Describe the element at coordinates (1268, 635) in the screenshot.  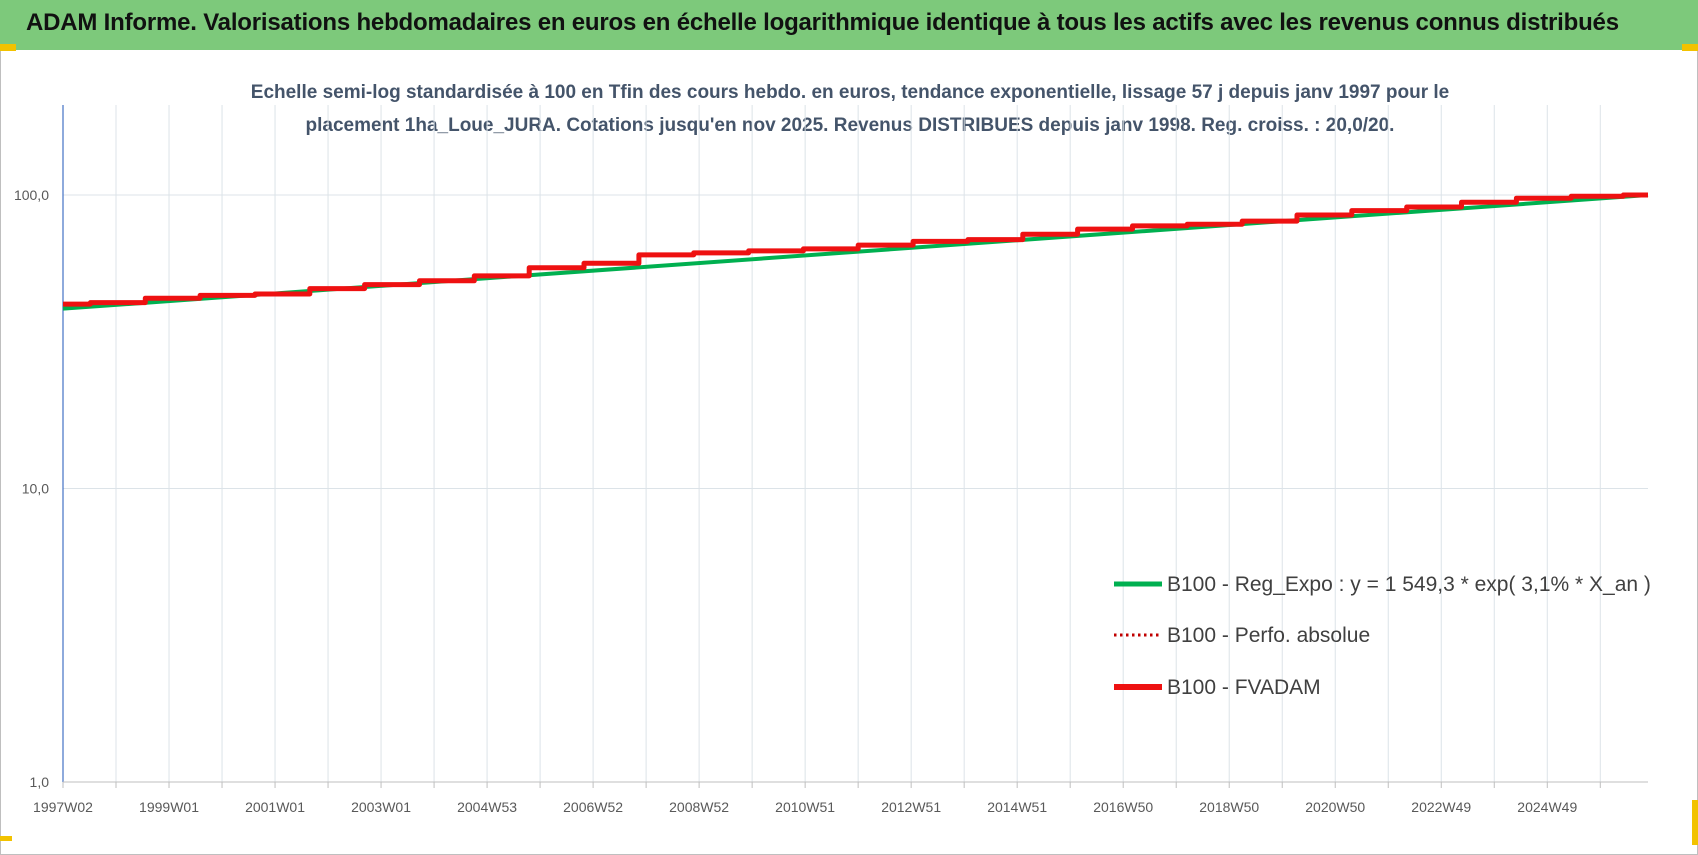
I see `legend-label: B100 - Perfo. absolue` at that location.